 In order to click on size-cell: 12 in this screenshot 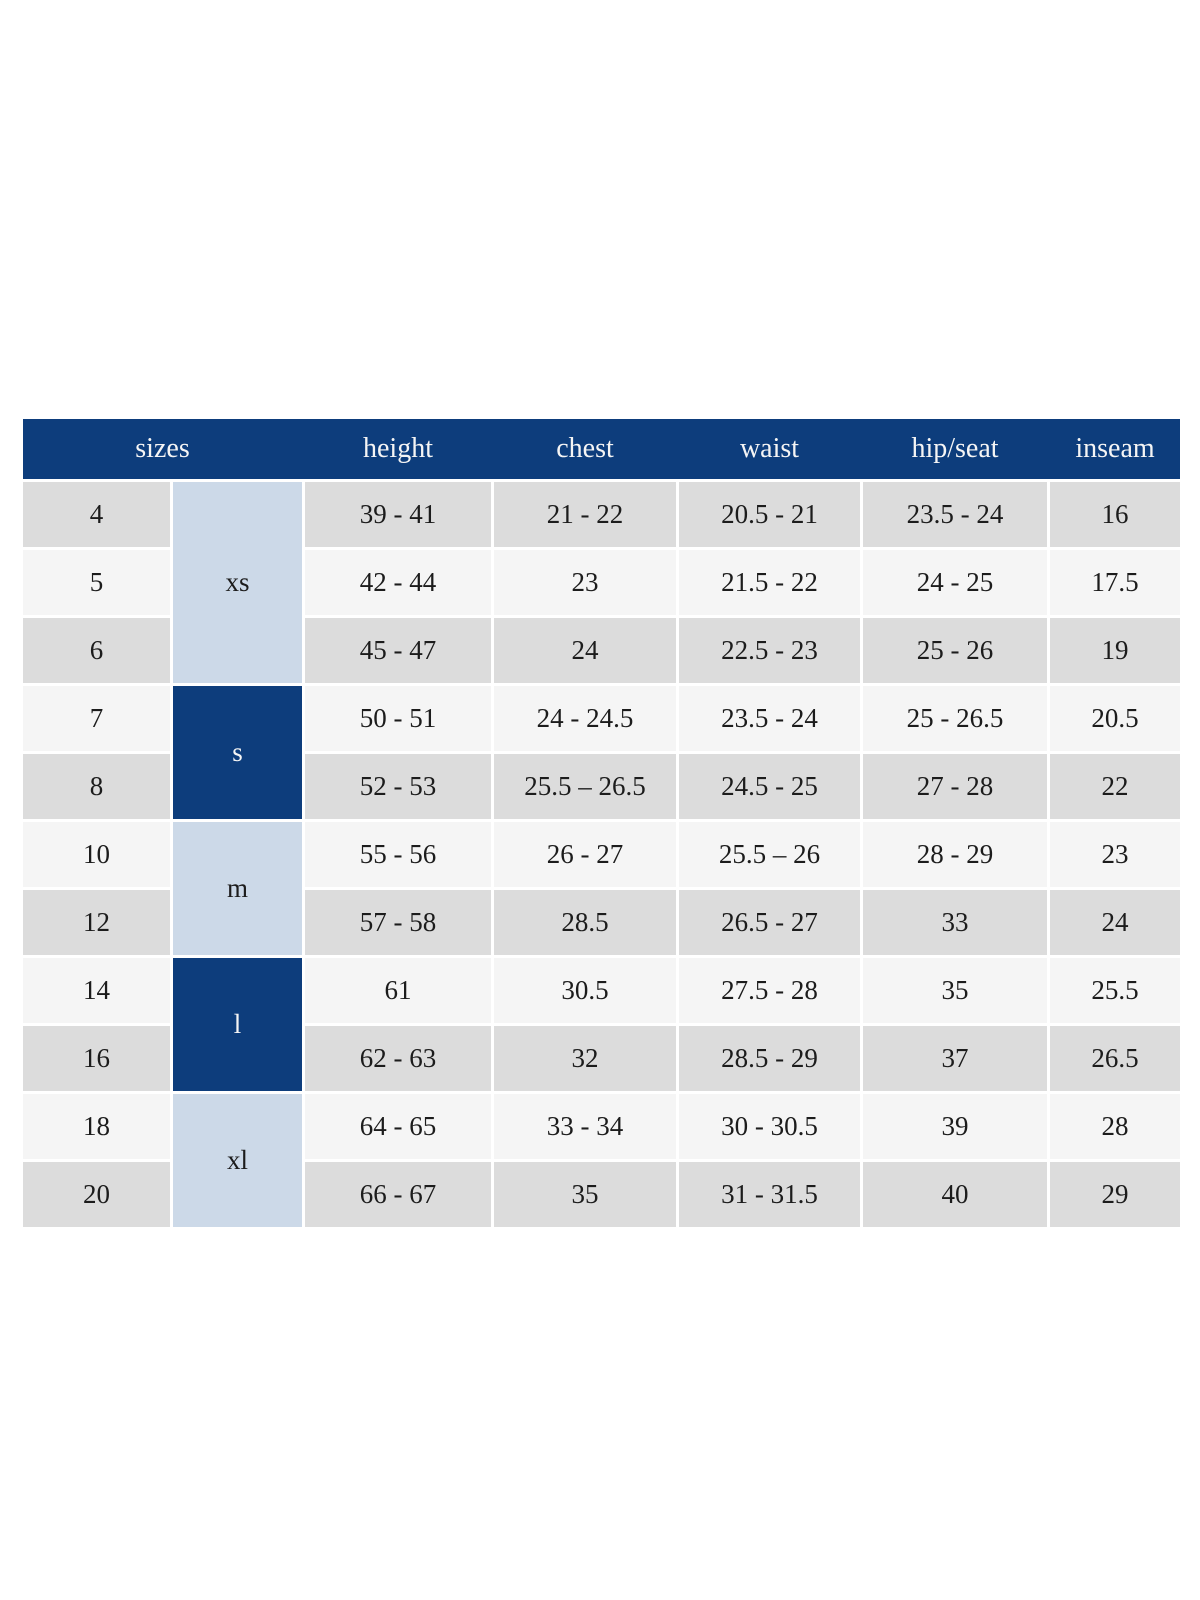, I will do `click(96, 922)`.